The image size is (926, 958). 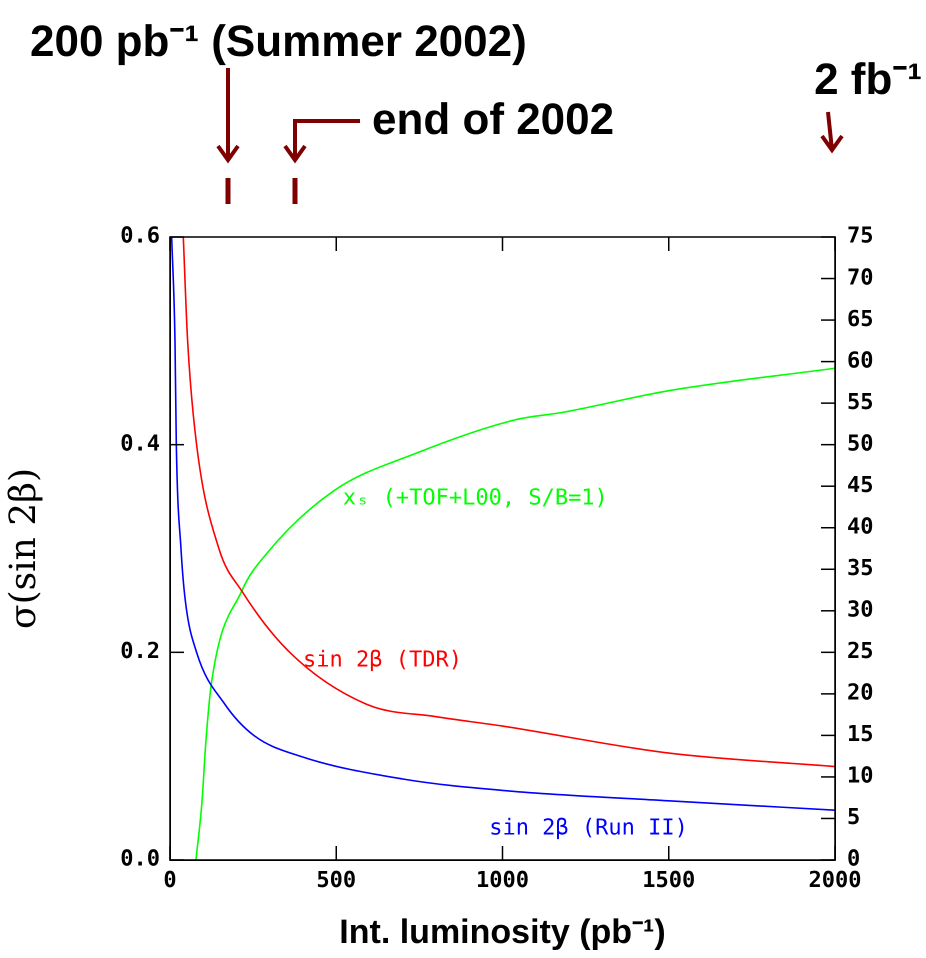 I want to click on x-tick-label: 1000, so click(x=502, y=880).